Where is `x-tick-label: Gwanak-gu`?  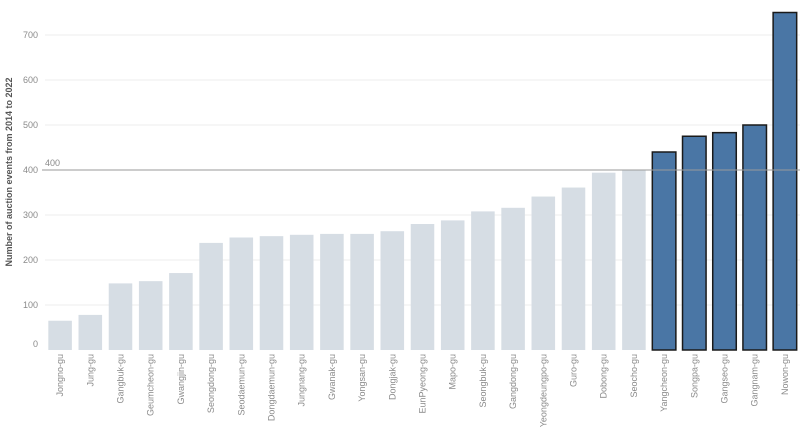 x-tick-label: Gwanak-gu is located at coordinates (332, 377).